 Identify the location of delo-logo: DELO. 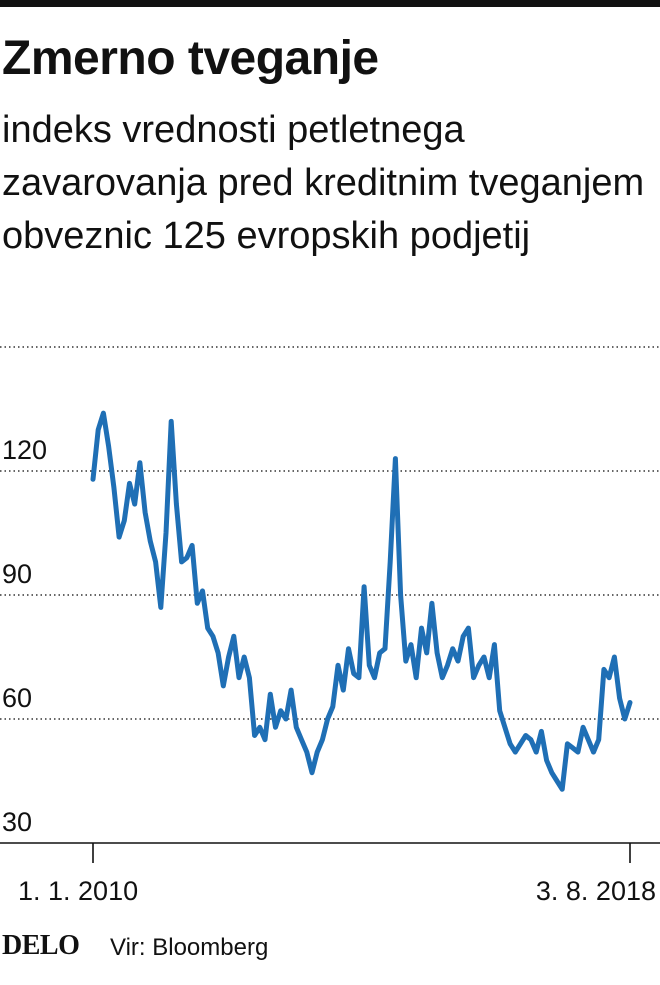
(41, 945).